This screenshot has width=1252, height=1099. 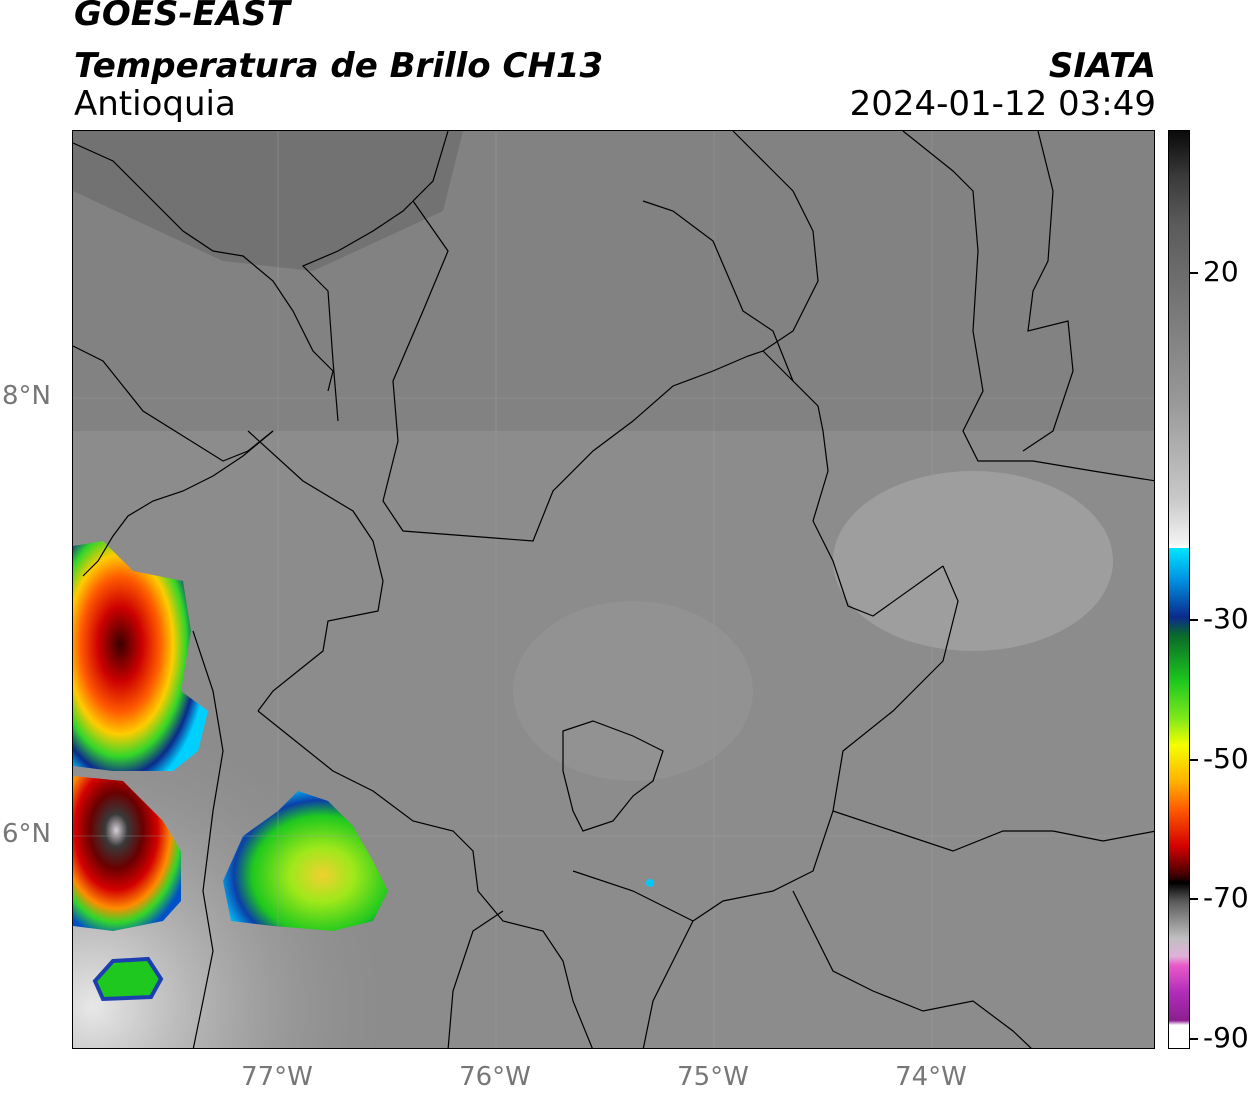 What do you see at coordinates (650, 883) in the screenshot?
I see `storm-cell-spot` at bounding box center [650, 883].